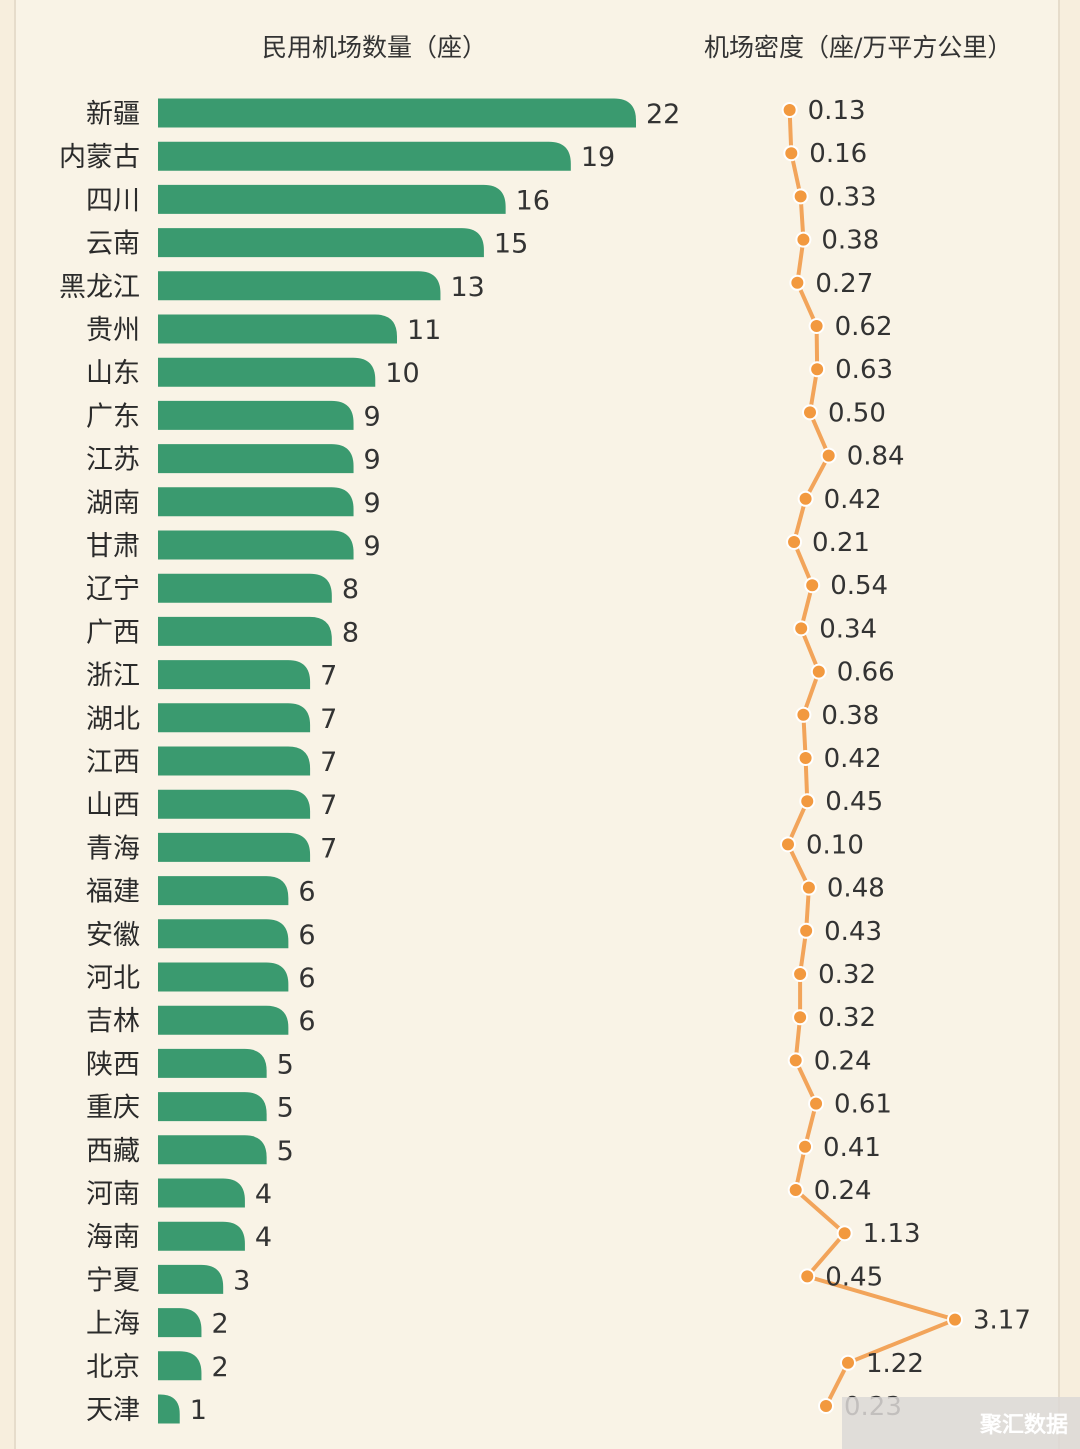 The width and height of the screenshot is (1080, 1449). Describe the element at coordinates (876, 457) in the screenshot. I see `density-value-label: 0.84` at that location.